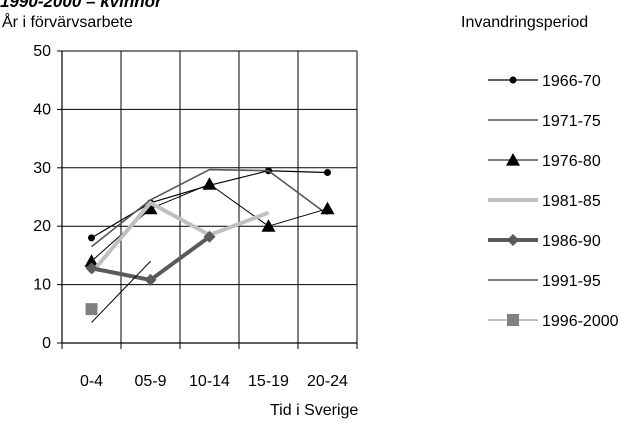 The image size is (635, 426). What do you see at coordinates (571, 161) in the screenshot?
I see `legend-label-1976-80: 1976-80` at bounding box center [571, 161].